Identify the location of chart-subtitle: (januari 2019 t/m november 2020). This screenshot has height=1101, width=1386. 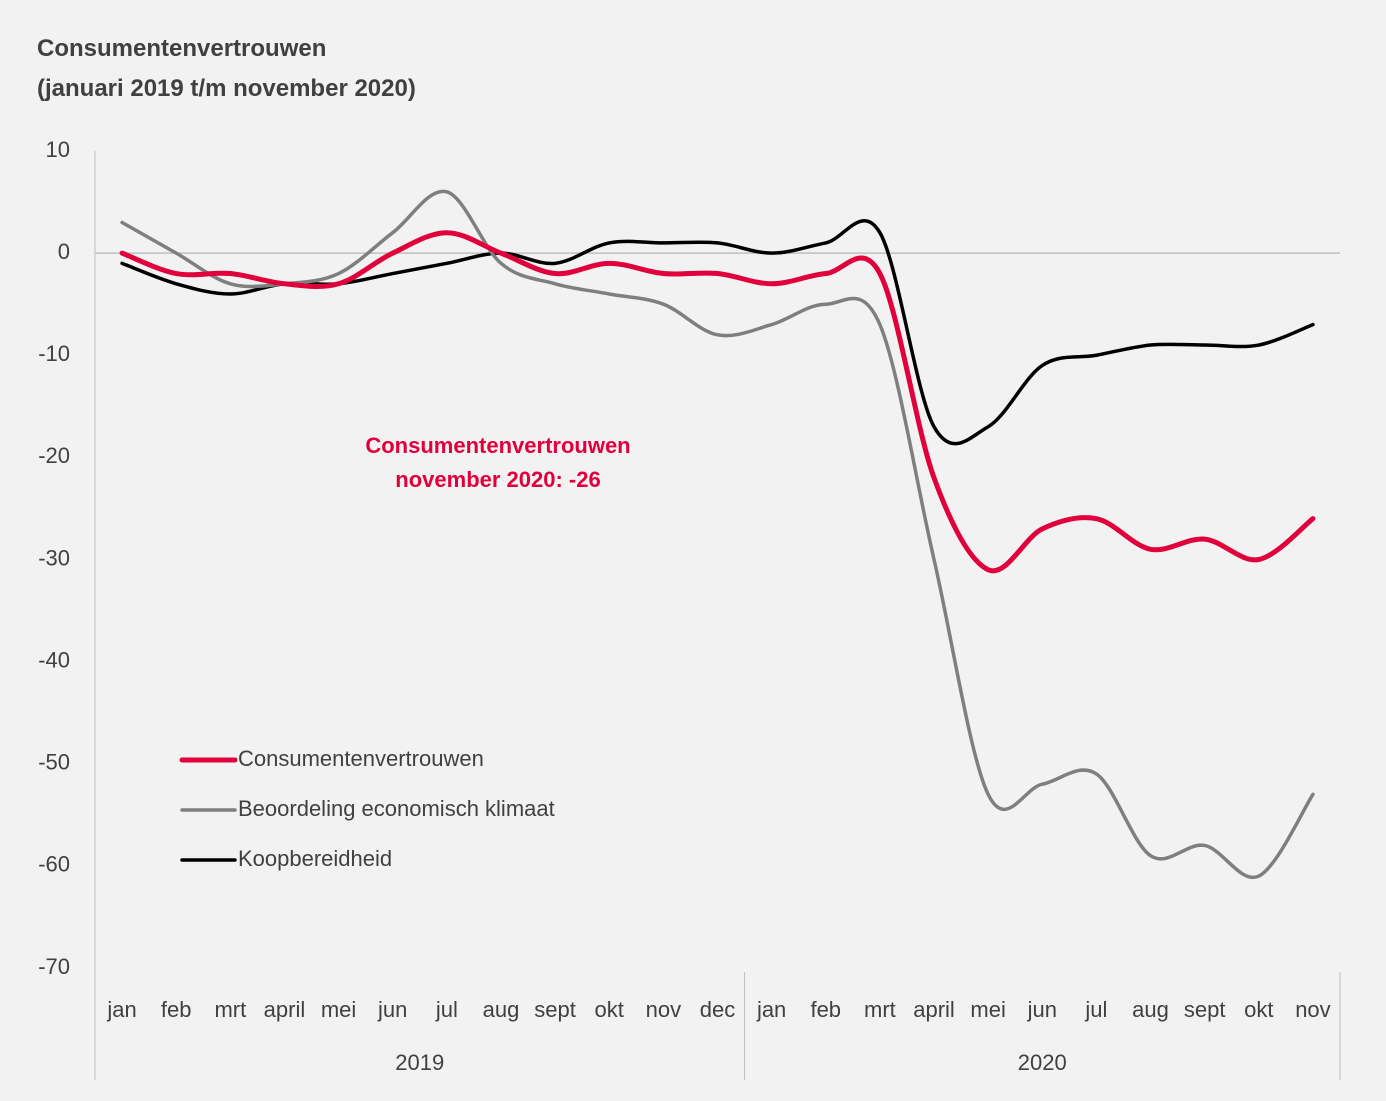
(226, 88).